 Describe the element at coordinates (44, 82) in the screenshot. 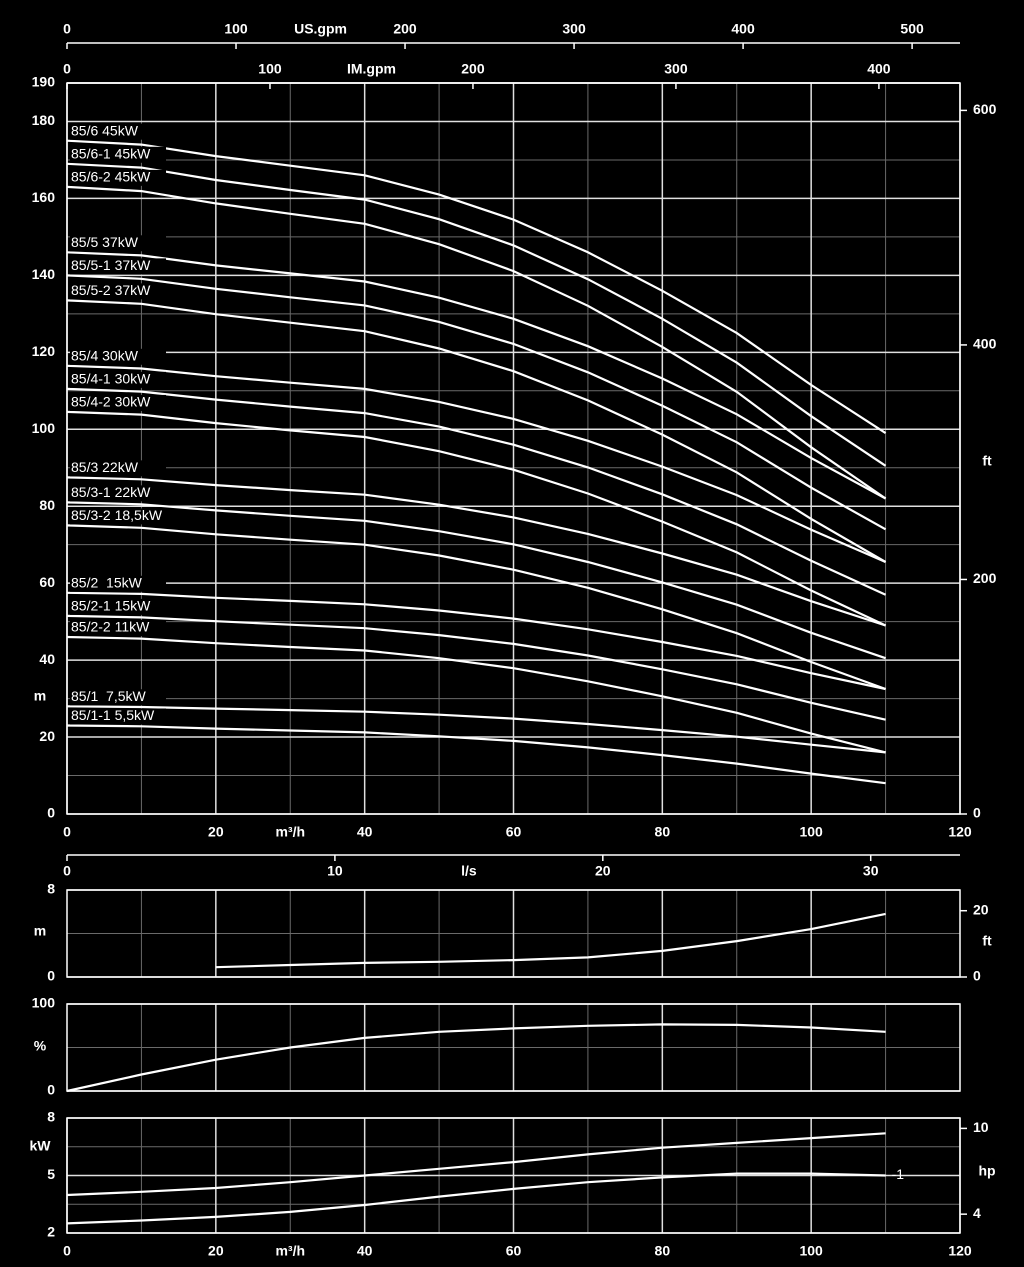

I see `y-tick-label: 190` at that location.